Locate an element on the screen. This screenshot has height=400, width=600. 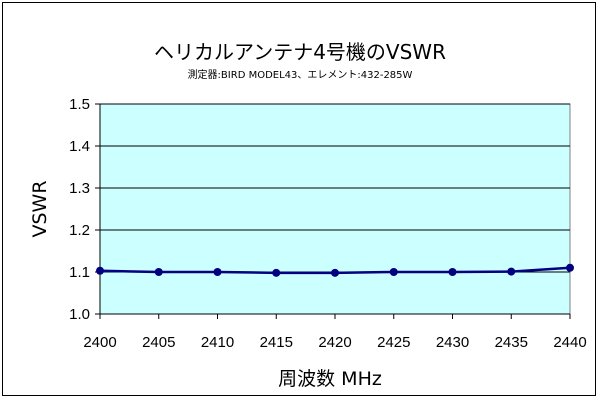
x-tick-label: 2430 is located at coordinates (452, 342).